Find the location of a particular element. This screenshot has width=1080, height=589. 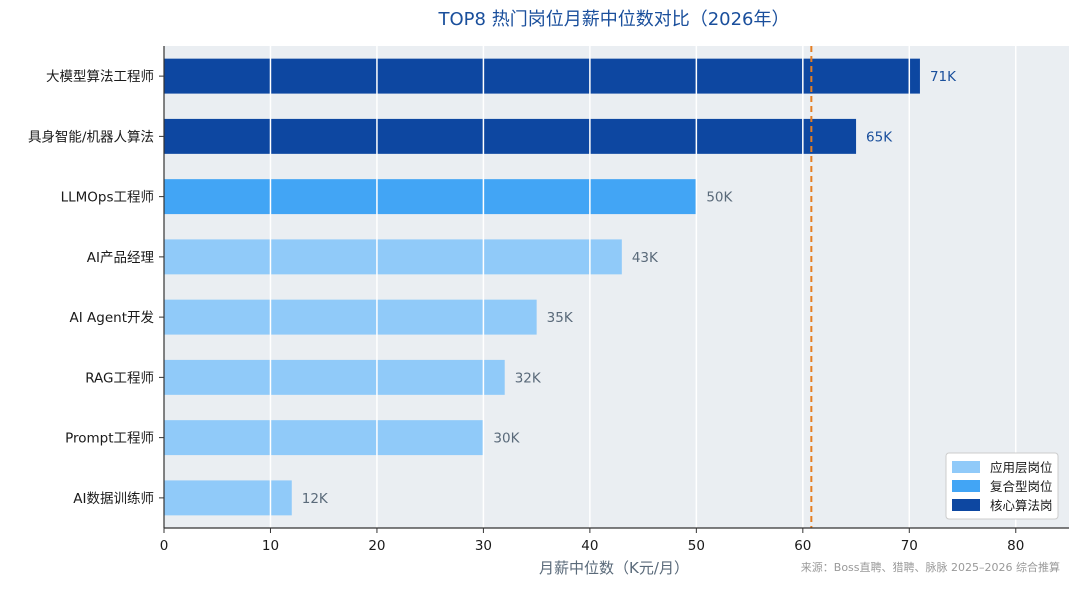

source-note: 来源：Boss直聘、猎聘、脉脉 2025–2026 综合推算 is located at coordinates (930, 567).